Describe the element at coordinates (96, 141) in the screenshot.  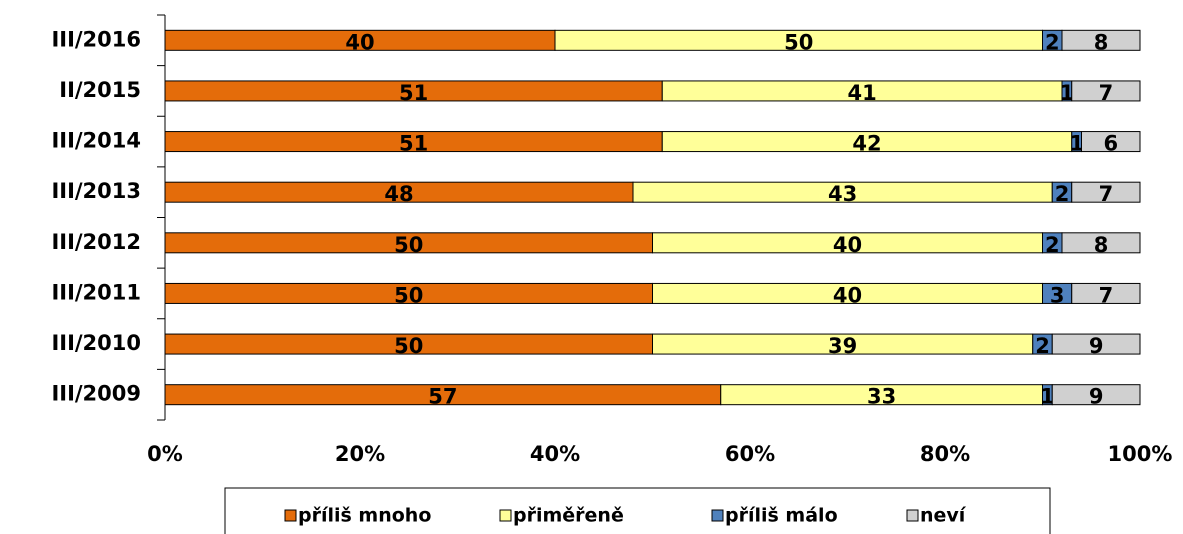
I see `y-tick-label: III/2014` at that location.